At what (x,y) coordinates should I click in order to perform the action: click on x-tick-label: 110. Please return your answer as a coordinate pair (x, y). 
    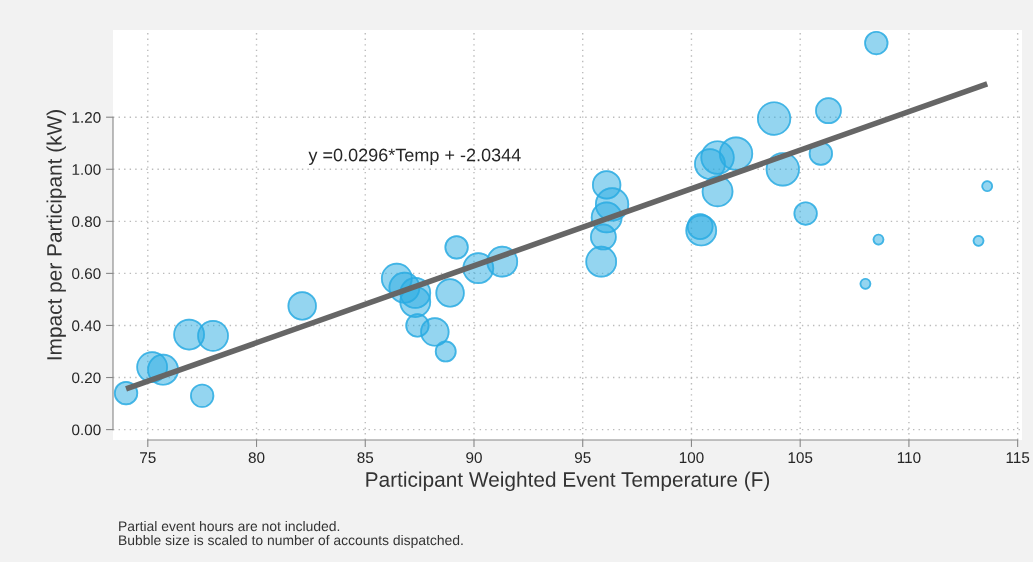
    Looking at the image, I should click on (909, 458).